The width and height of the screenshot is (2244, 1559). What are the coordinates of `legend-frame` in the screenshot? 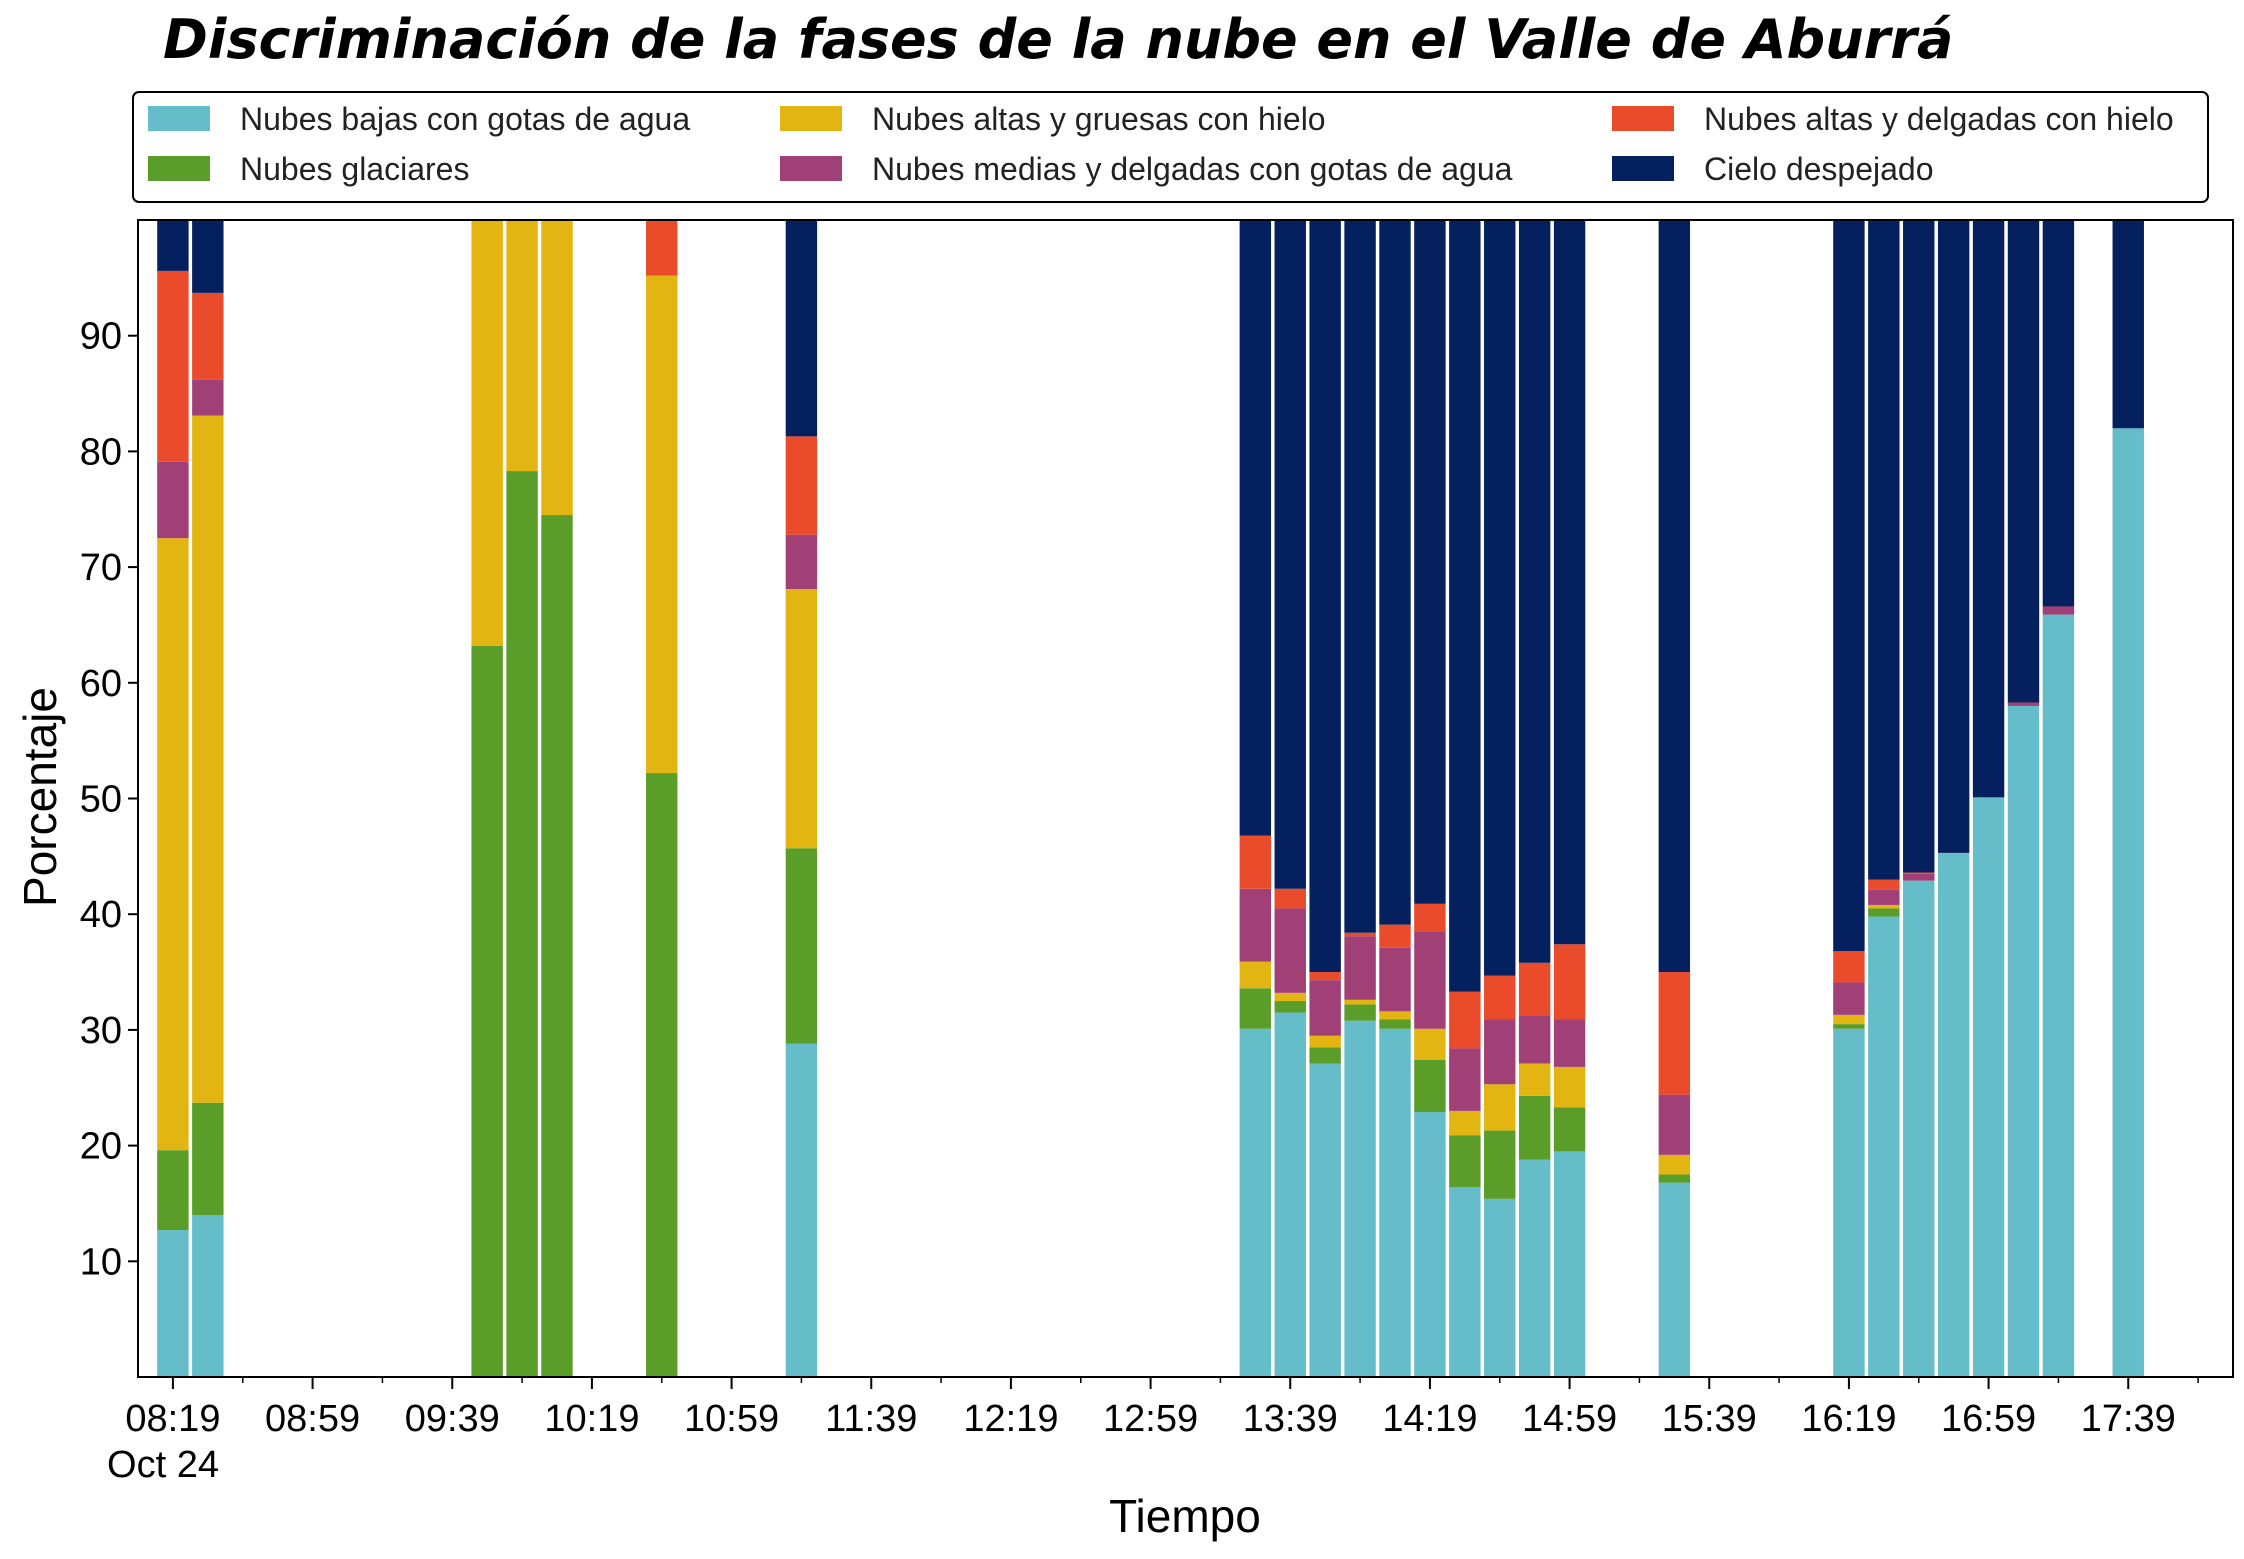 It's located at (1170, 147).